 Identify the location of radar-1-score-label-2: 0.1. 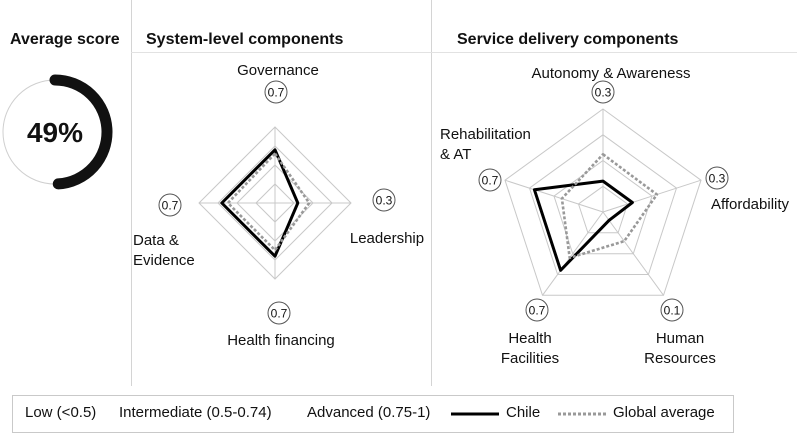
(672, 311).